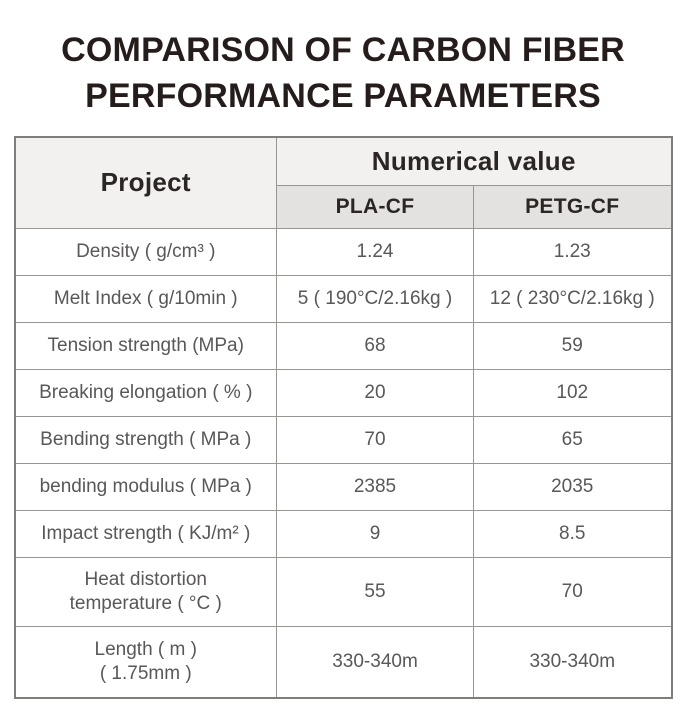 This screenshot has width=686, height=711. I want to click on pla-cf-value: 9, so click(375, 533).